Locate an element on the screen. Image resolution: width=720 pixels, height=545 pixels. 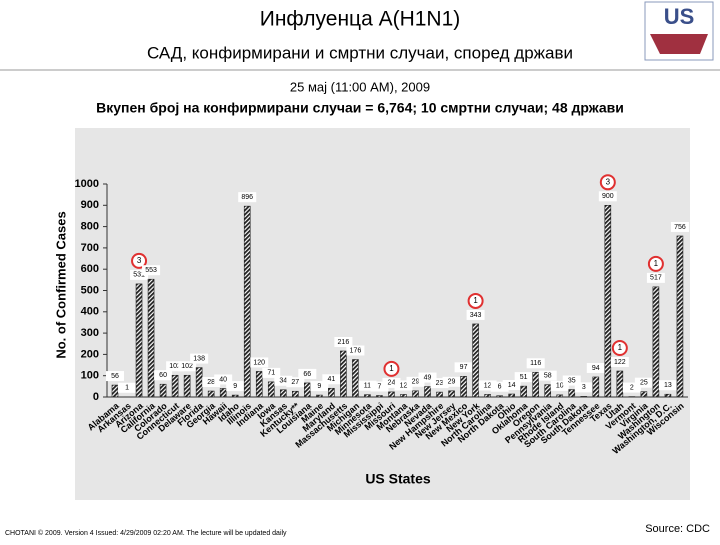
y-tick-label: 1000 is located at coordinates (87, 184).